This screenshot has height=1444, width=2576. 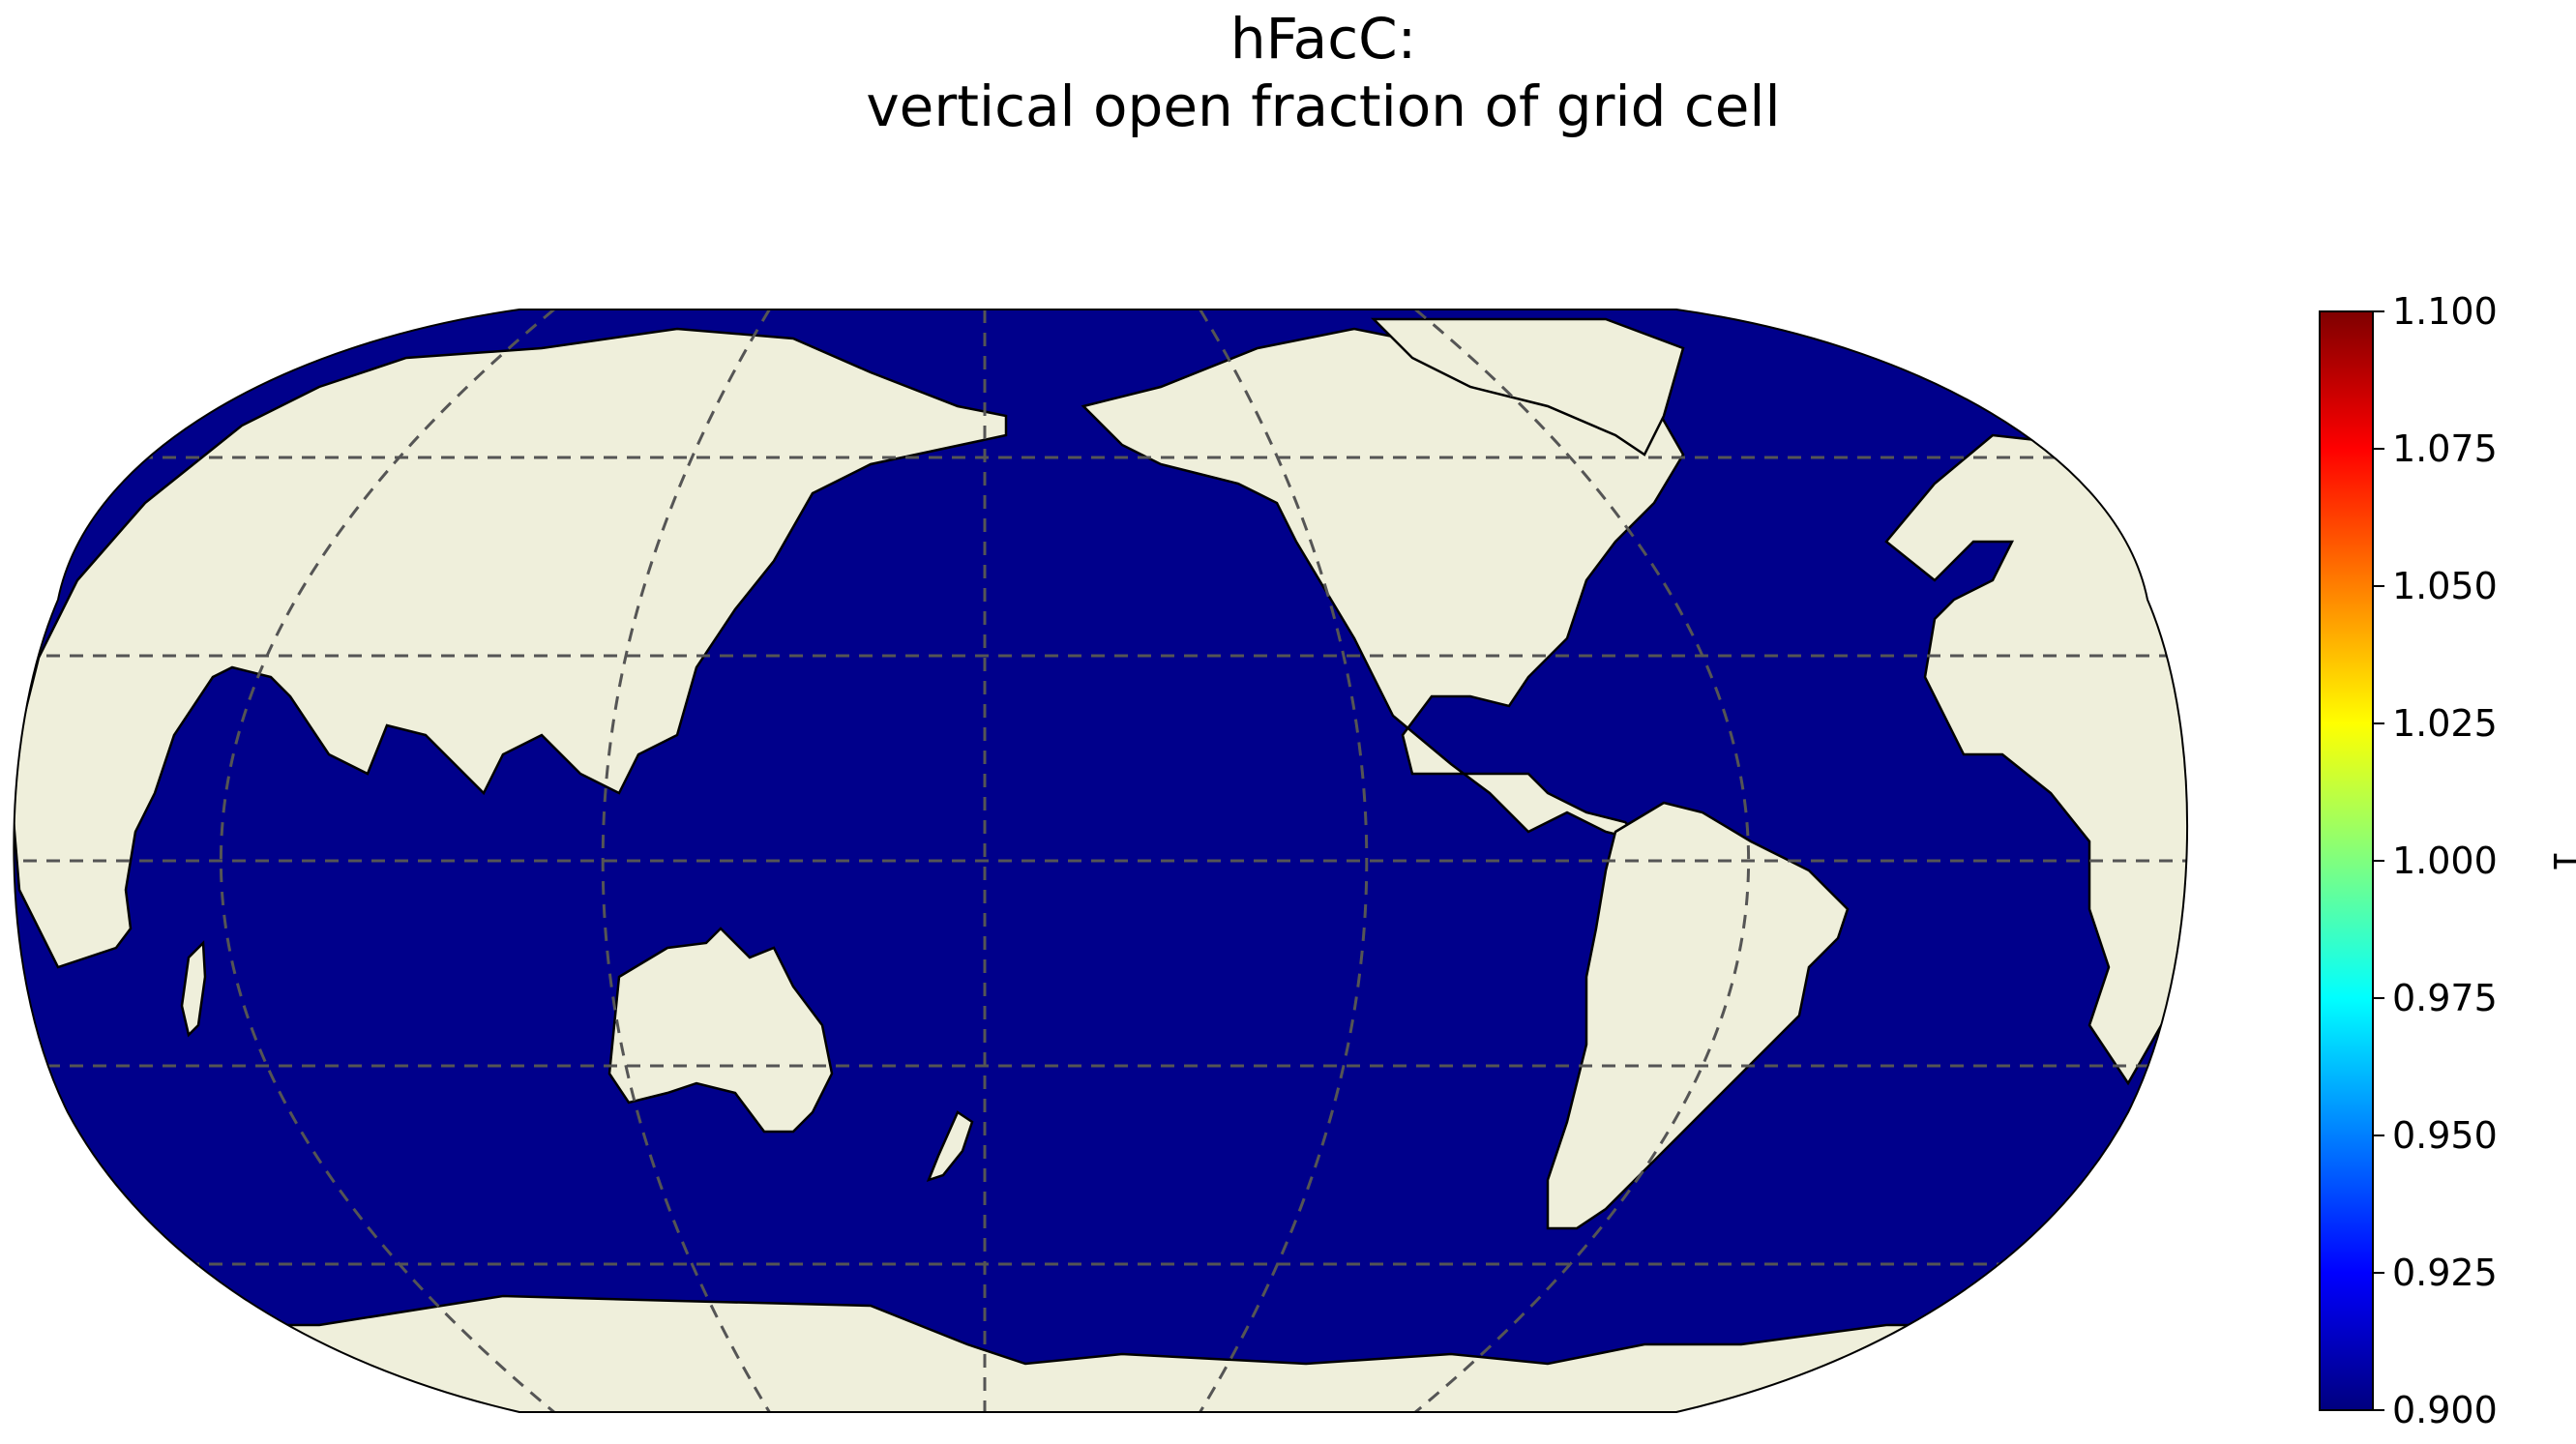 I want to click on colorbar-tick-label: 1.100, so click(x=2445, y=312).